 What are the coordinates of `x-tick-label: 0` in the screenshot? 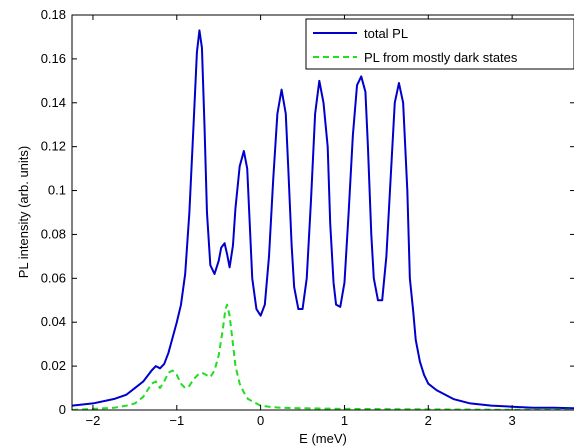 It's located at (260, 420).